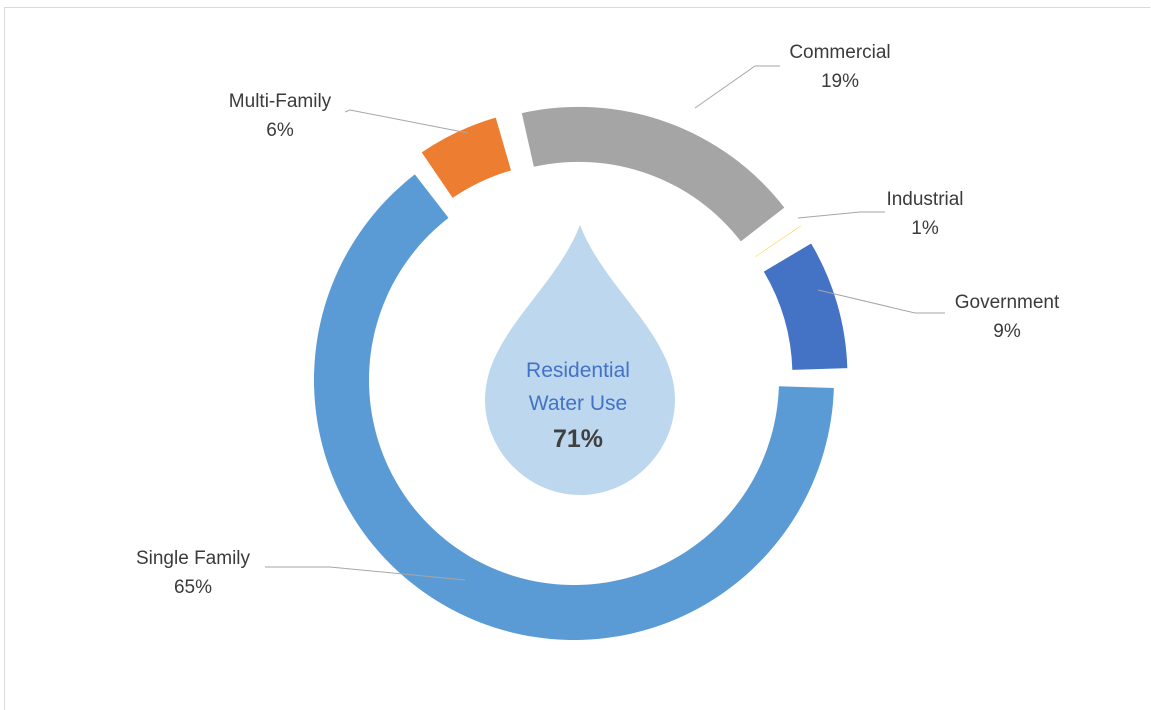 The width and height of the screenshot is (1151, 710). Describe the element at coordinates (778, 241) in the screenshot. I see `slice-industrial` at that location.